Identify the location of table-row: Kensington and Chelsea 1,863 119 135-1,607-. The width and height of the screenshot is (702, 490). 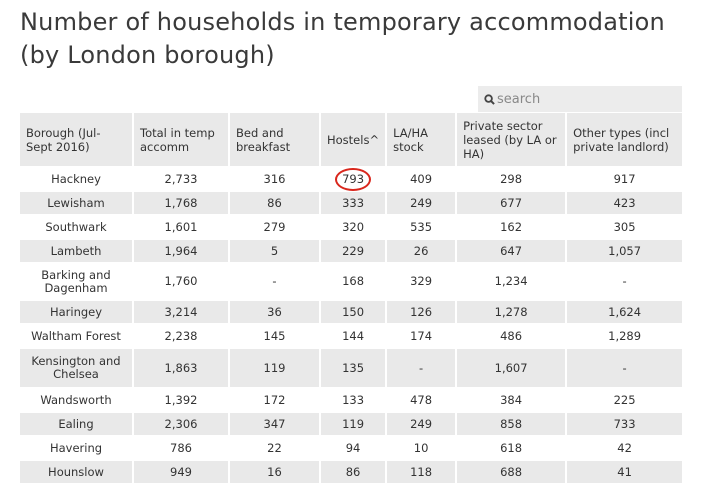
(352, 368).